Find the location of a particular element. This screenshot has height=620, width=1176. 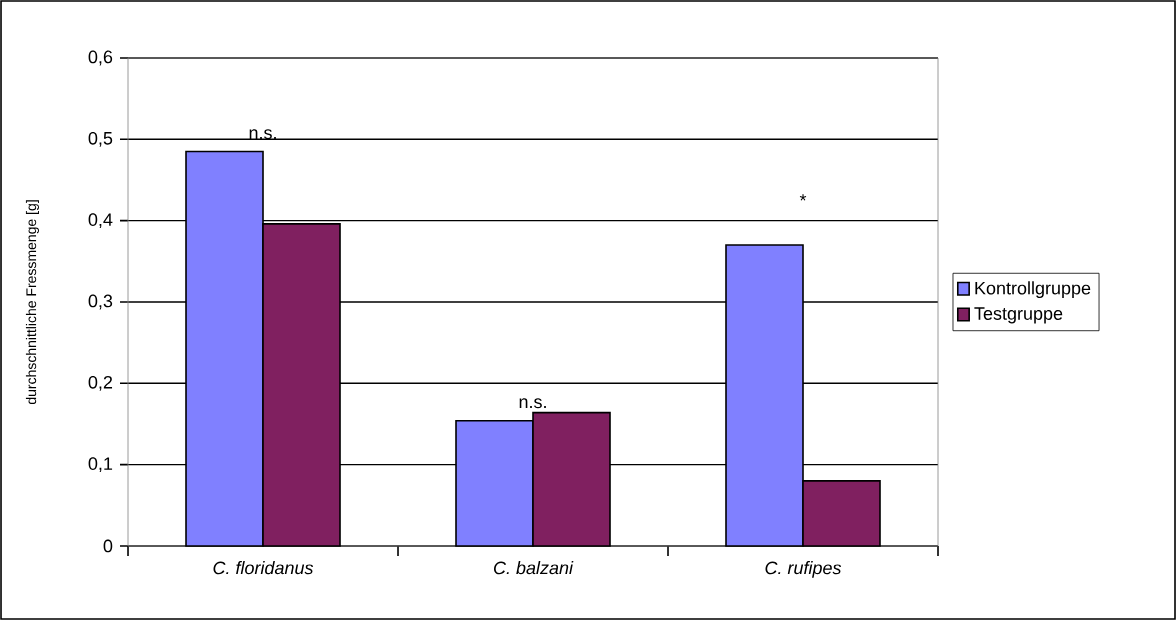

y-tick-label: 0,4 is located at coordinates (100, 221).